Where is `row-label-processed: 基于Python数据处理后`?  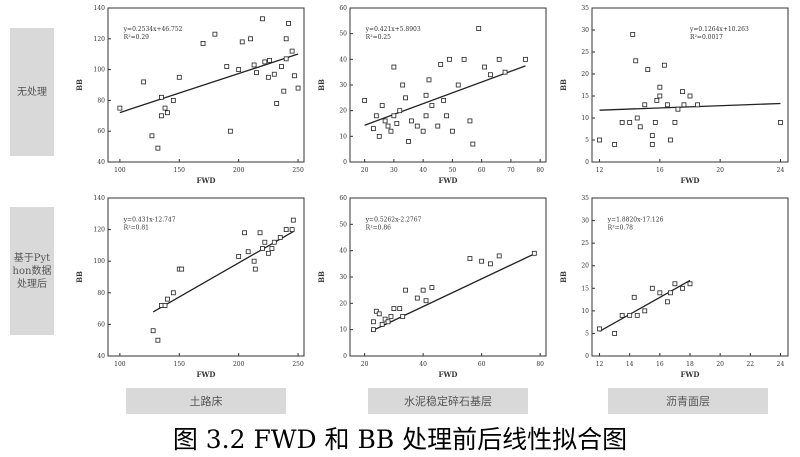
row-label-processed: 基于Python数据处理后 is located at coordinates (32, 271).